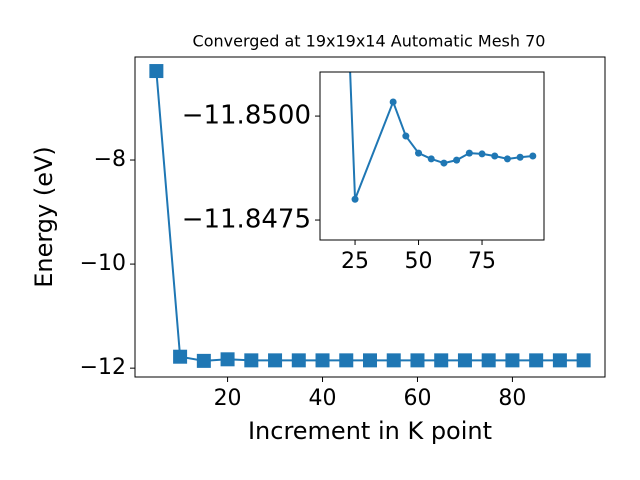  Describe the element at coordinates (103, 367) in the screenshot. I see `y-tick-label: −12` at that location.